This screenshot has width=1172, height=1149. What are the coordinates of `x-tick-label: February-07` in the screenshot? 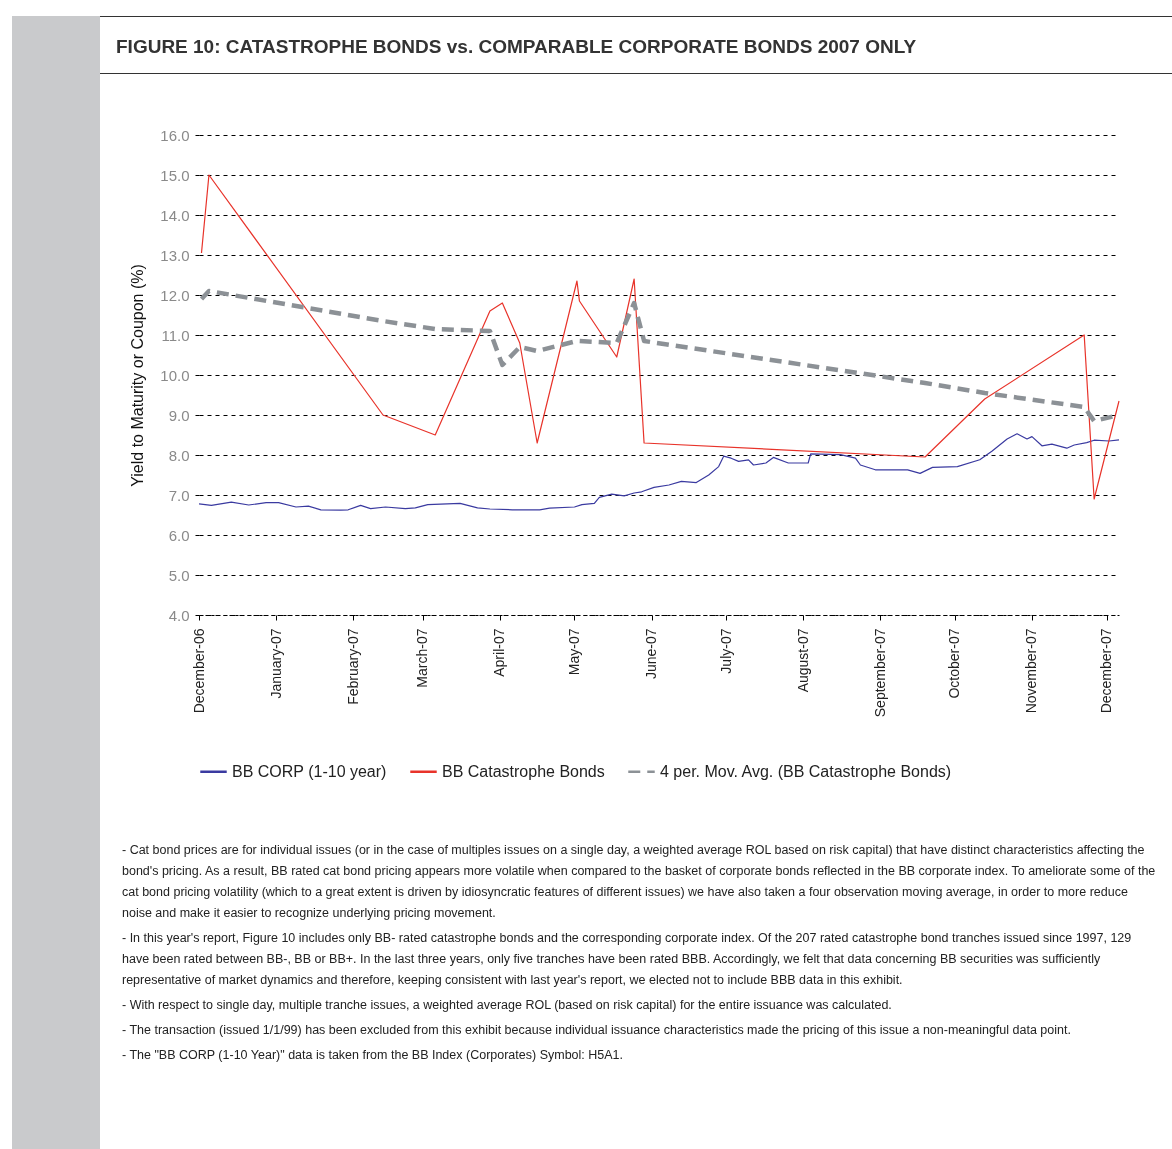 It's located at (352, 666).